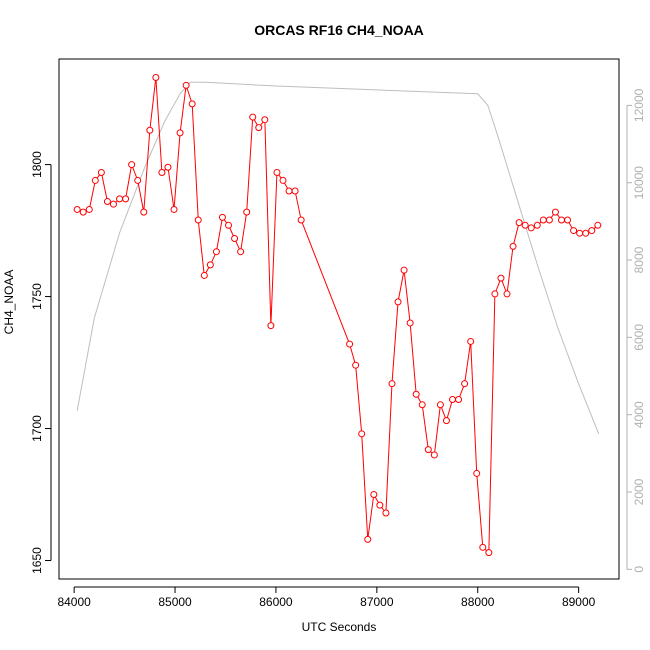 The image size is (650, 650). Describe the element at coordinates (9, 302) in the screenshot. I see `y-axis-label: CH4_NOAA` at that location.